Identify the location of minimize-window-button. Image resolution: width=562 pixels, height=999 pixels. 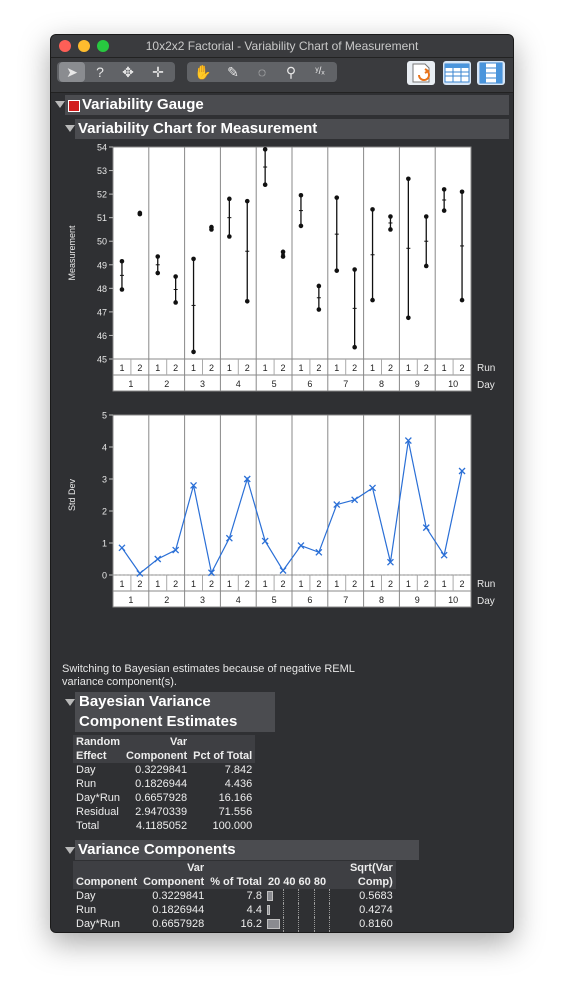
(84, 46).